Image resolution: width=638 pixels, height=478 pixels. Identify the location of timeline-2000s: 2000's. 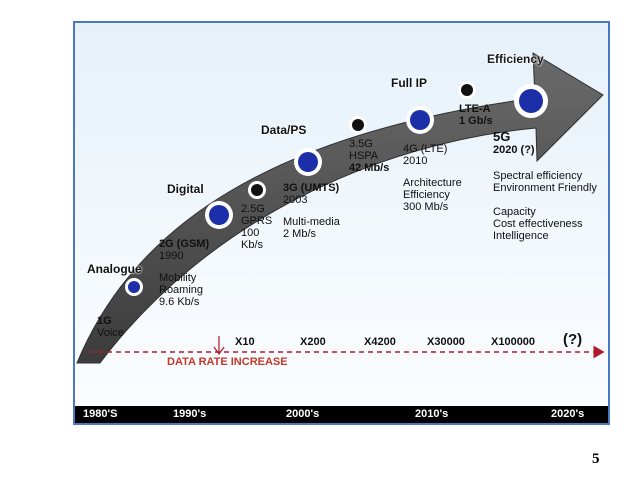
(303, 414).